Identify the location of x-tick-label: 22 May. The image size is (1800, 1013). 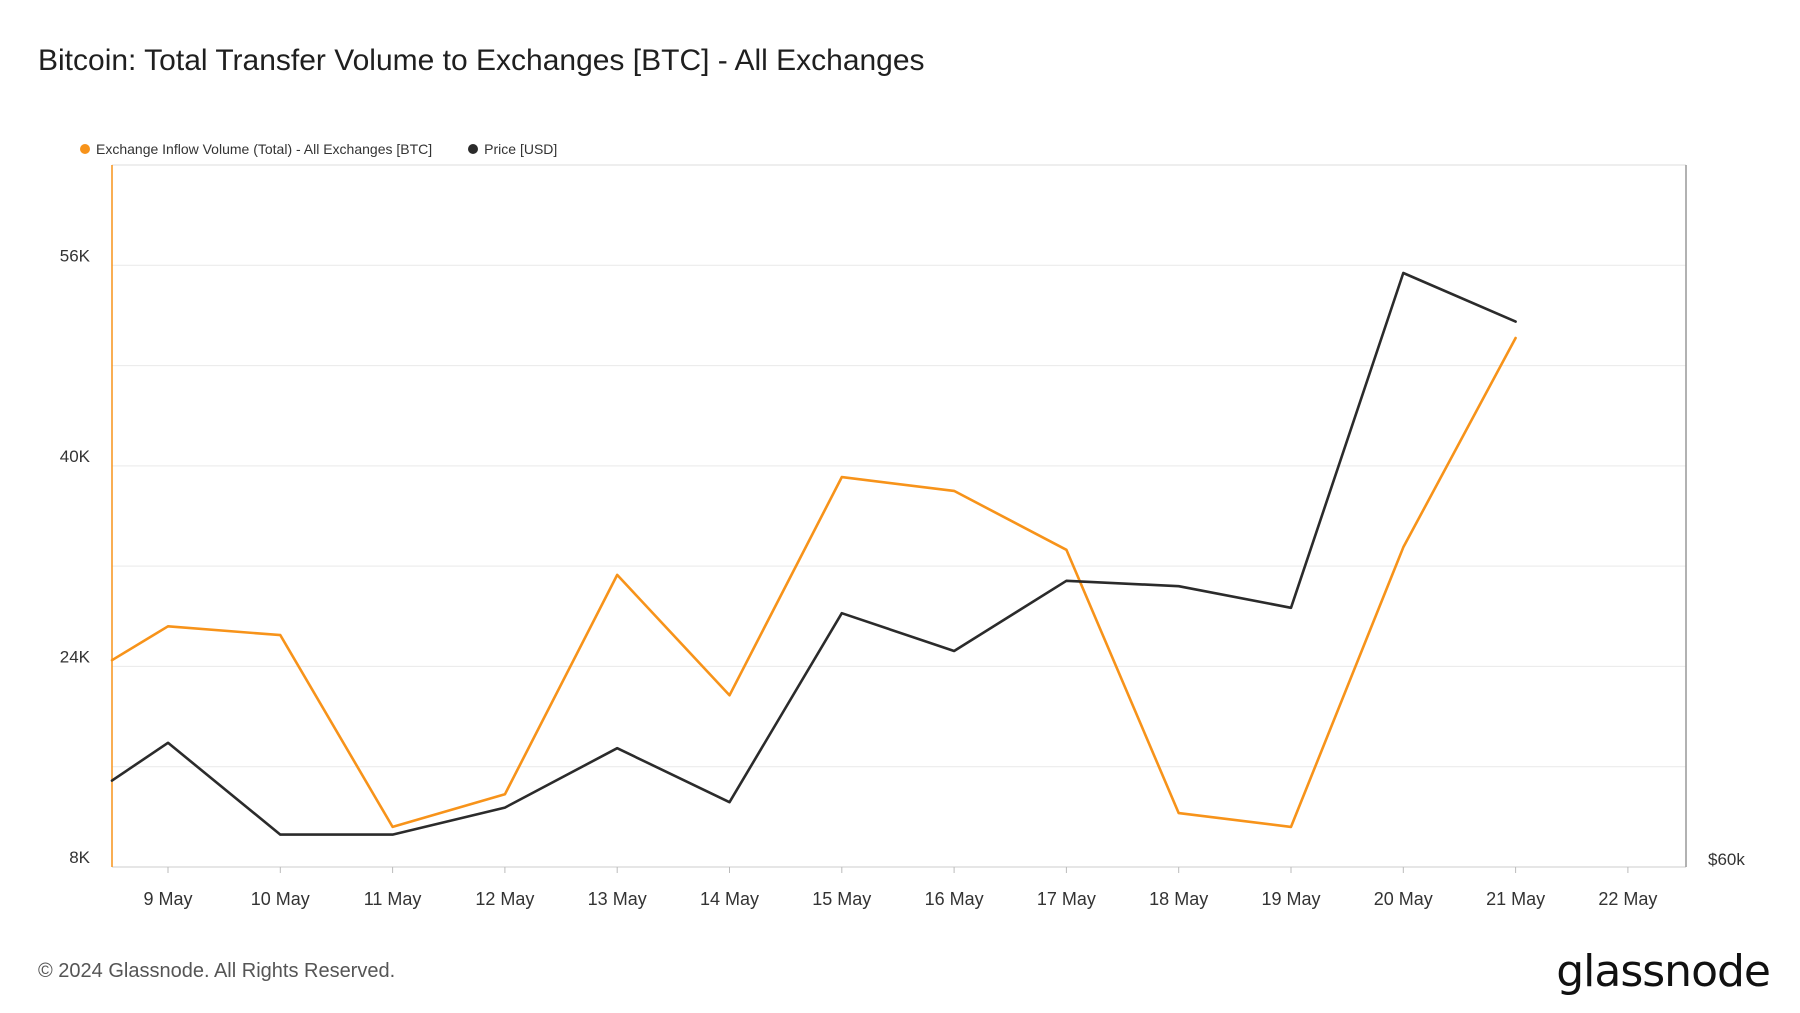
(1627, 899).